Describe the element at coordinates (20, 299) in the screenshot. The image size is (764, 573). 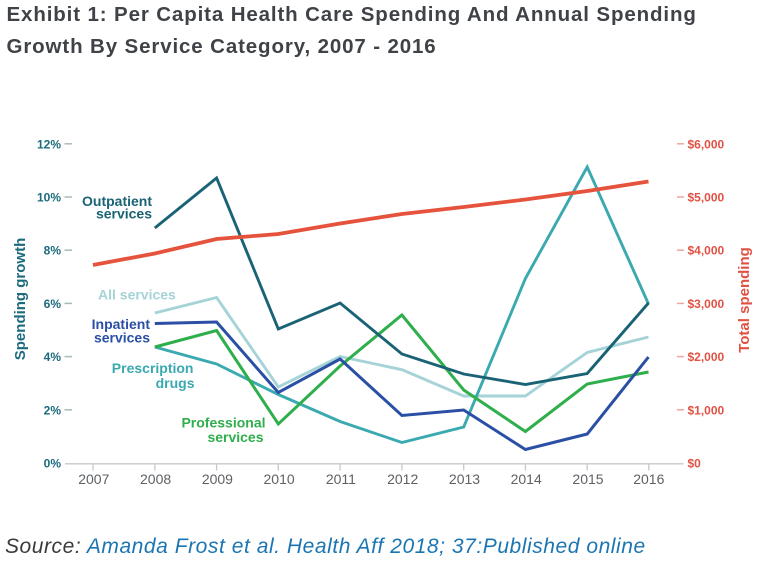
I see `svg-text: Spending growth` at that location.